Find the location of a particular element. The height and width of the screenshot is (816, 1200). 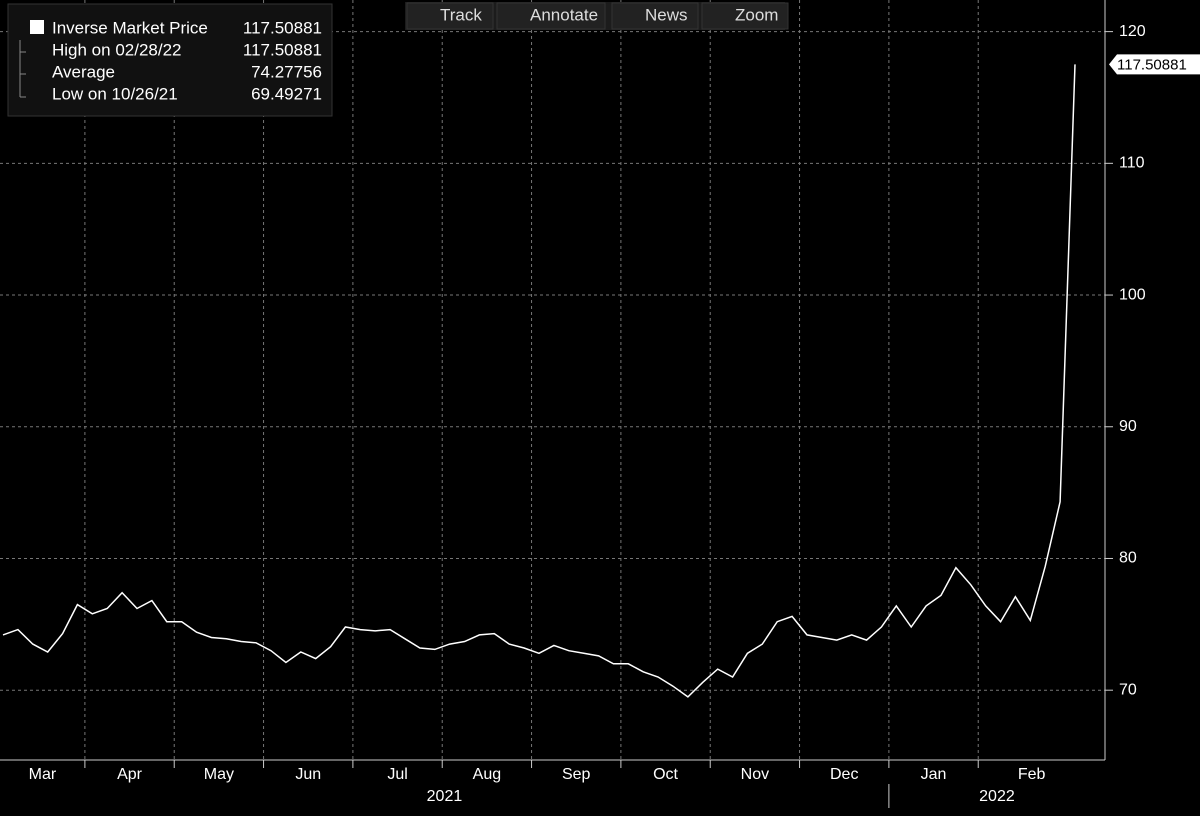

y-tick-label: 90 is located at coordinates (1128, 426).